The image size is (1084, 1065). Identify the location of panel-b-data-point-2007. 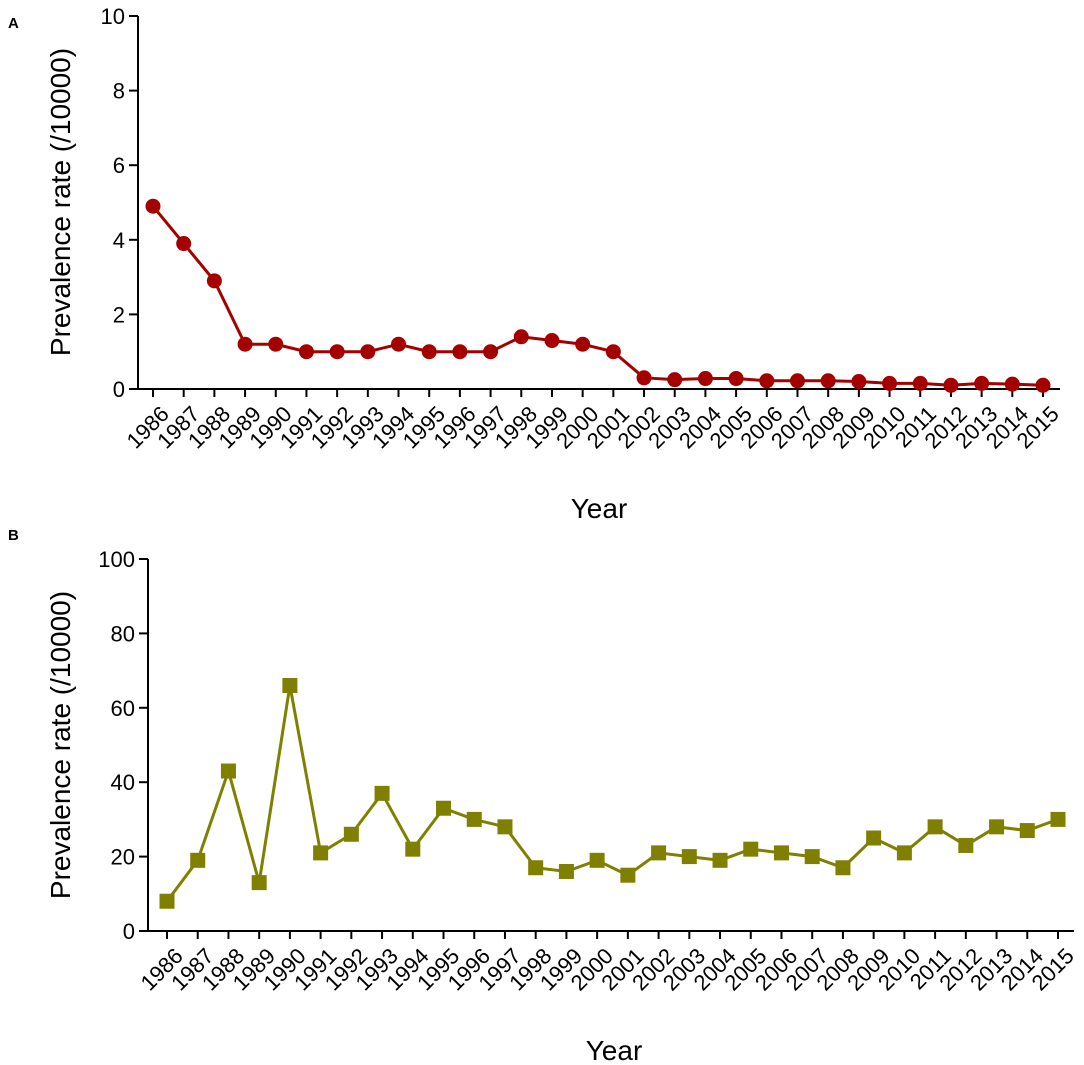
(812, 857).